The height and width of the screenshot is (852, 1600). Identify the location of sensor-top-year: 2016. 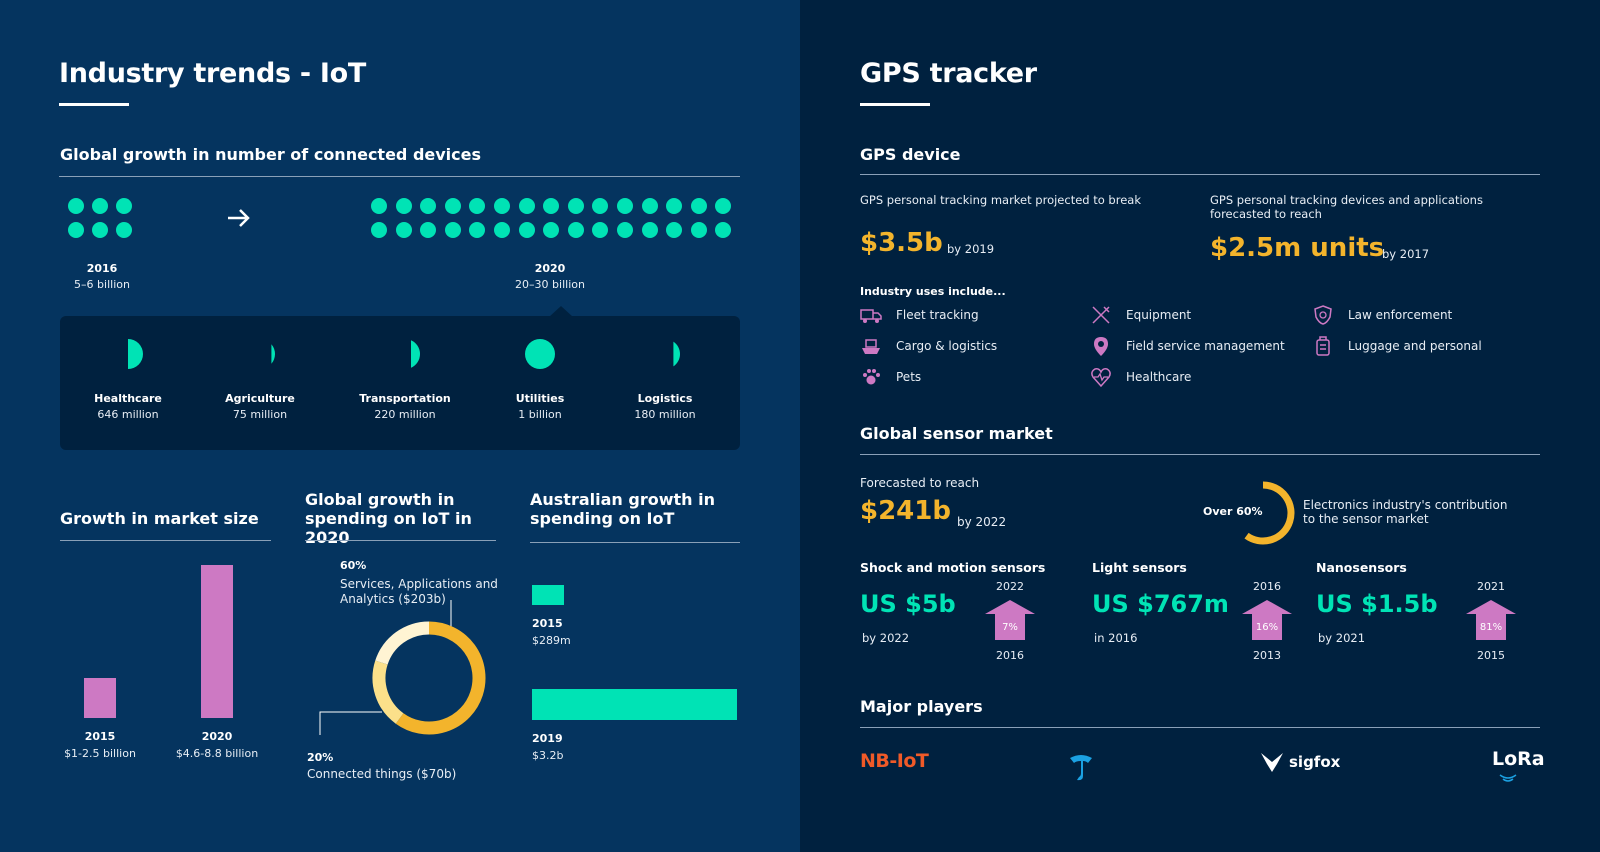
(1267, 586).